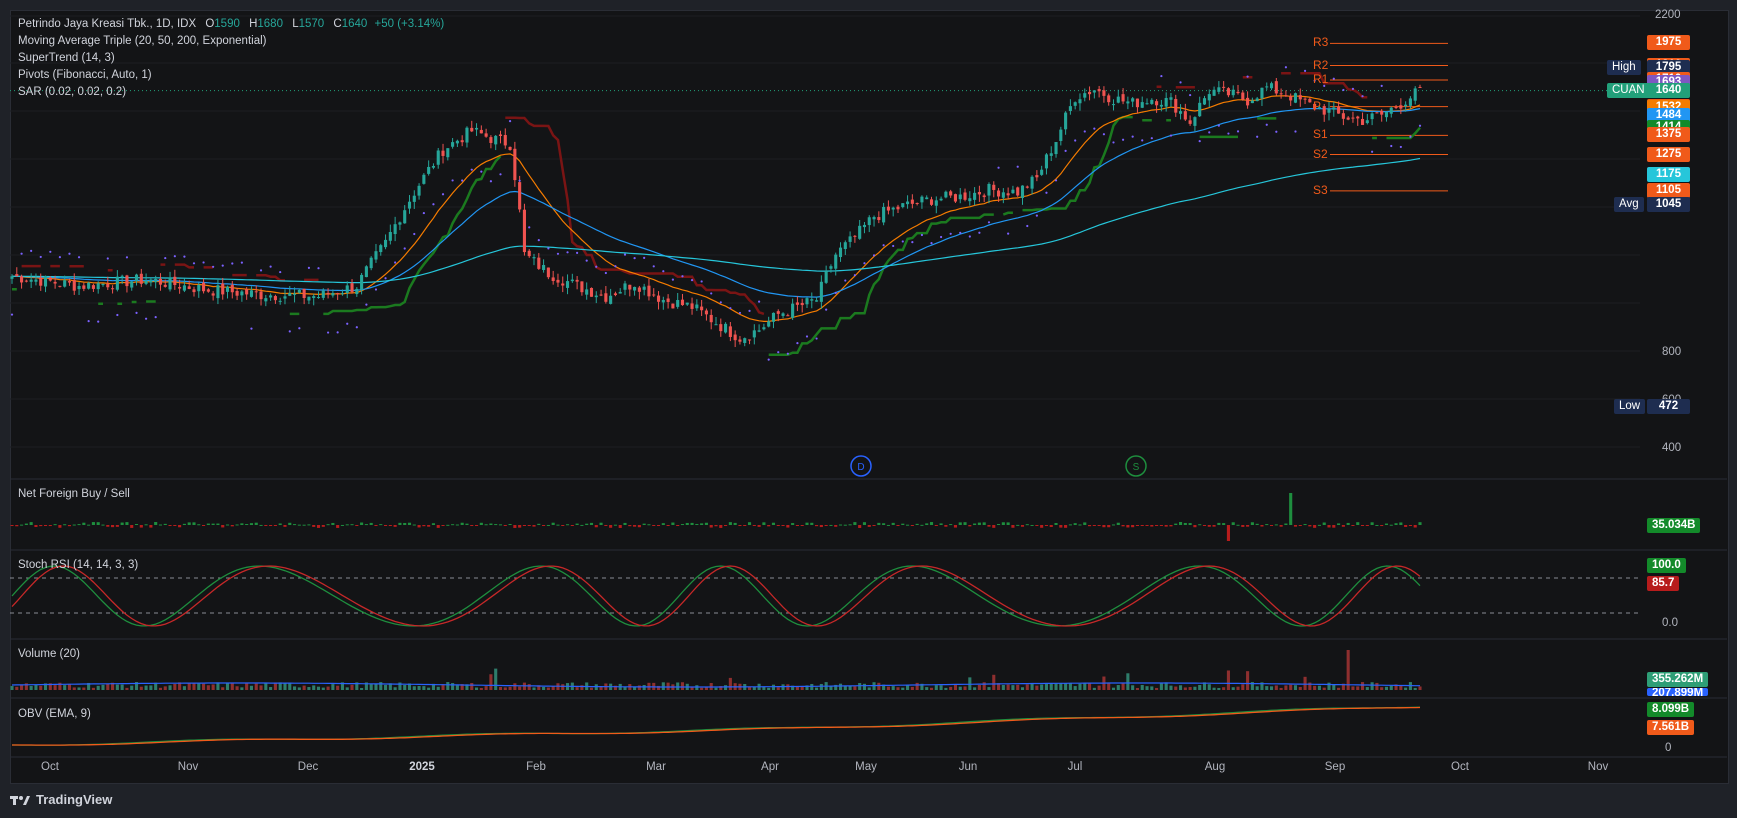 The height and width of the screenshot is (818, 1737). I want to click on indicator-pivots: Pivots (Fibonacci, Auto, 1), so click(85, 75).